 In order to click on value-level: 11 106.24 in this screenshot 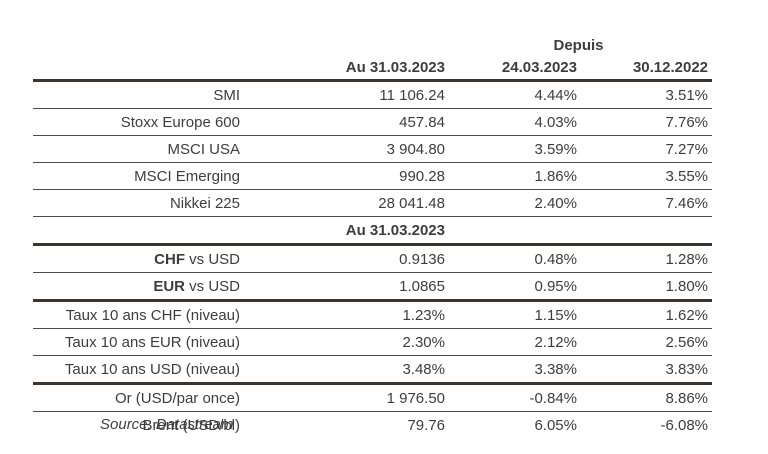, I will do `click(350, 94)`.